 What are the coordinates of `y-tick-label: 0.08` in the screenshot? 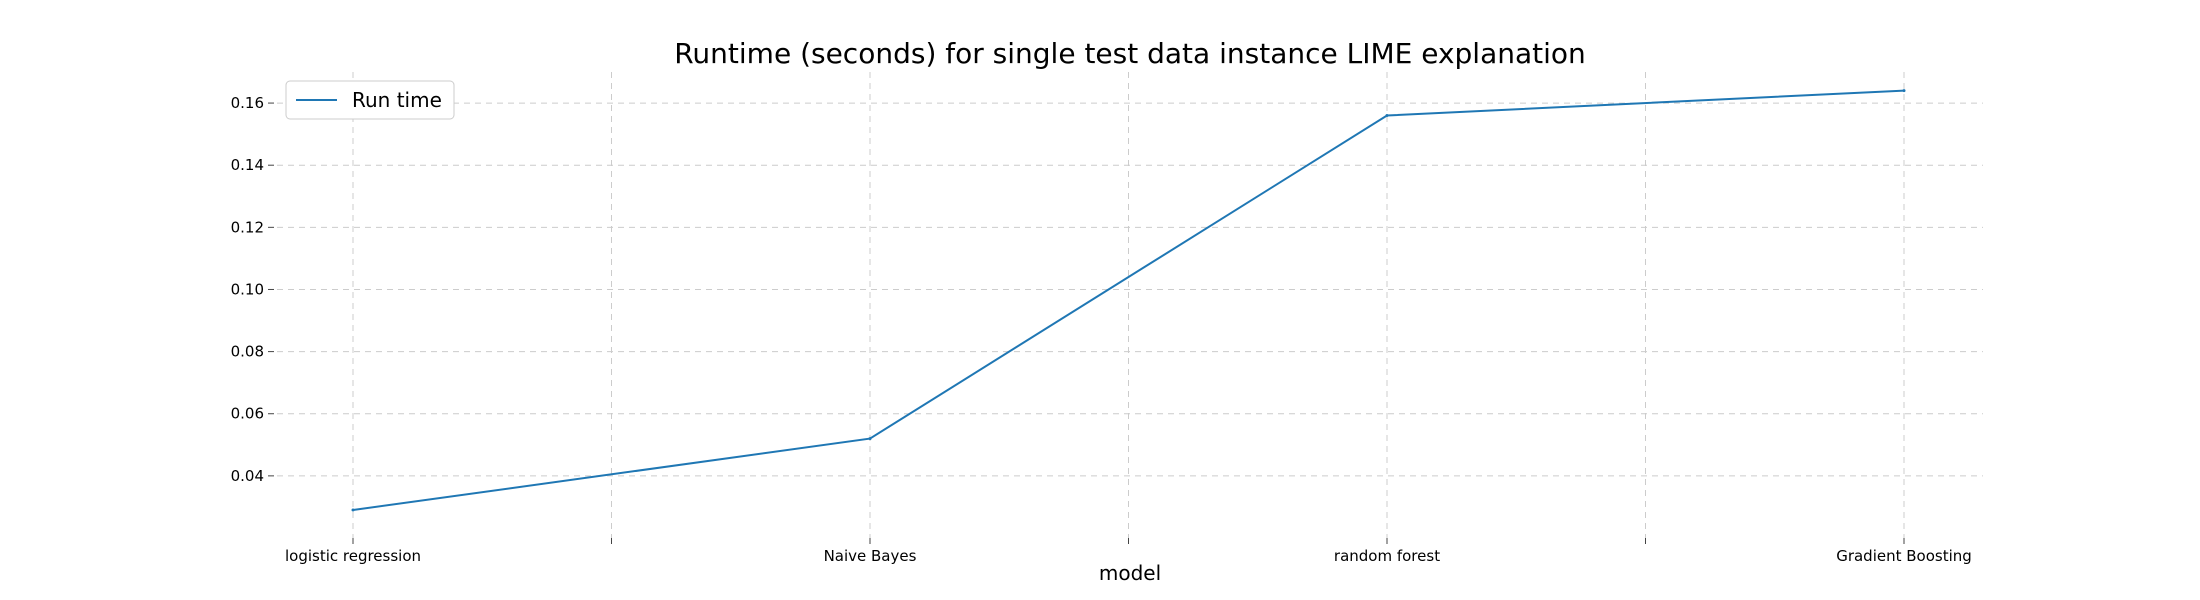 It's located at (247, 352).